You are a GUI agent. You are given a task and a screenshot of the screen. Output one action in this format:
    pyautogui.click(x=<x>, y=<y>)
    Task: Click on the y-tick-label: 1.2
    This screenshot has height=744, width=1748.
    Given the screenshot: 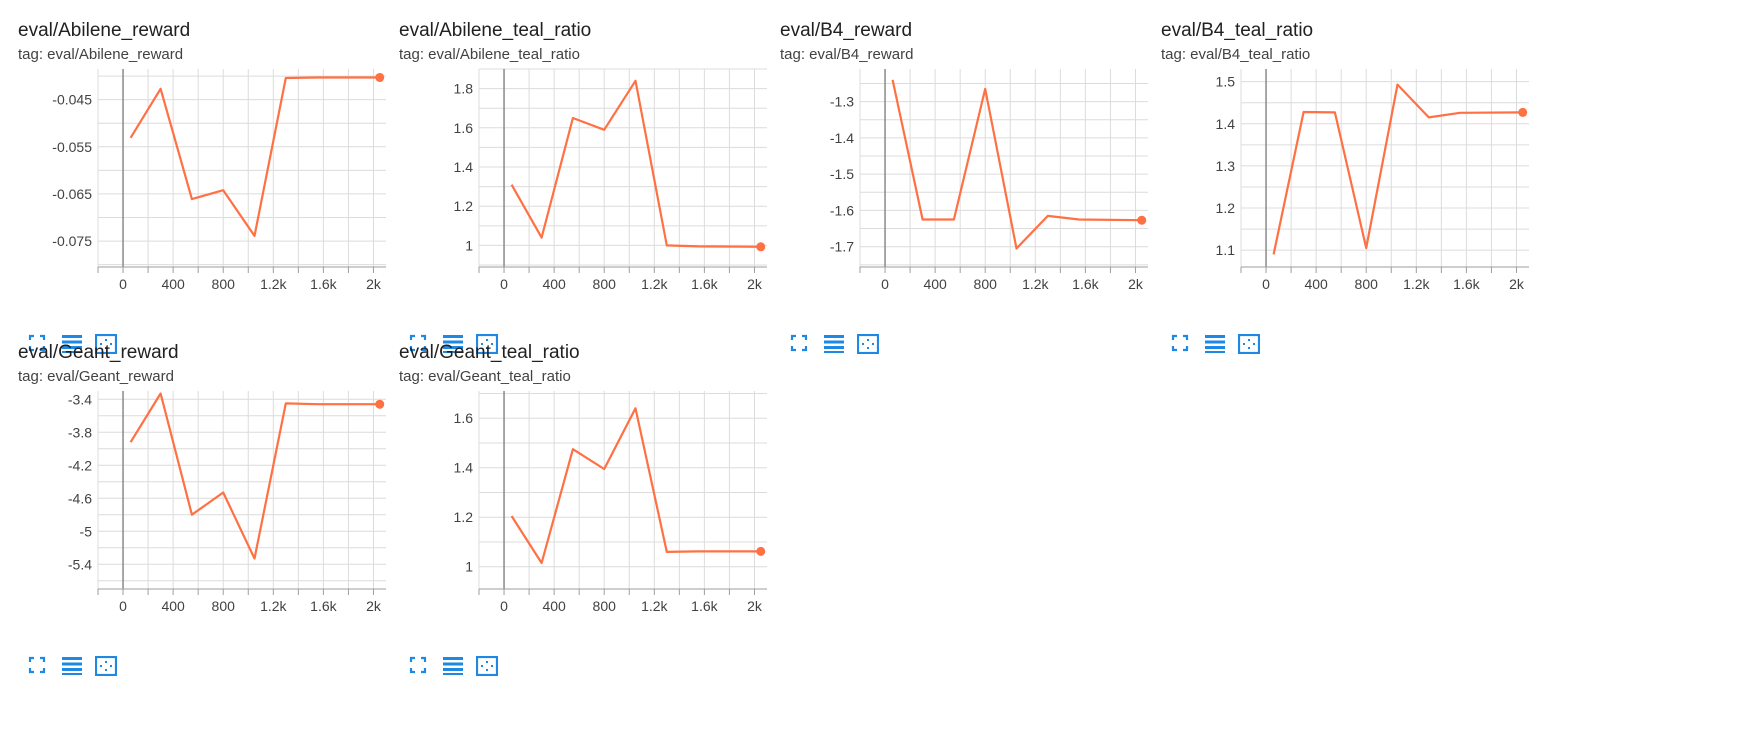 What is the action you would take?
    pyautogui.click(x=1226, y=208)
    